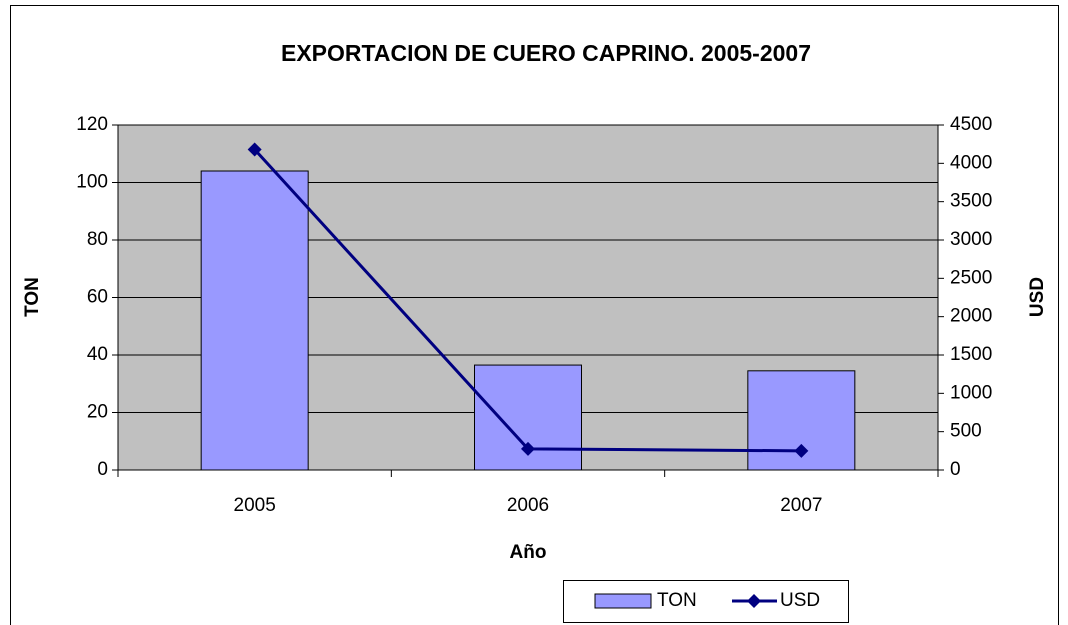  Describe the element at coordinates (677, 600) in the screenshot. I see `legend-label: TON` at that location.